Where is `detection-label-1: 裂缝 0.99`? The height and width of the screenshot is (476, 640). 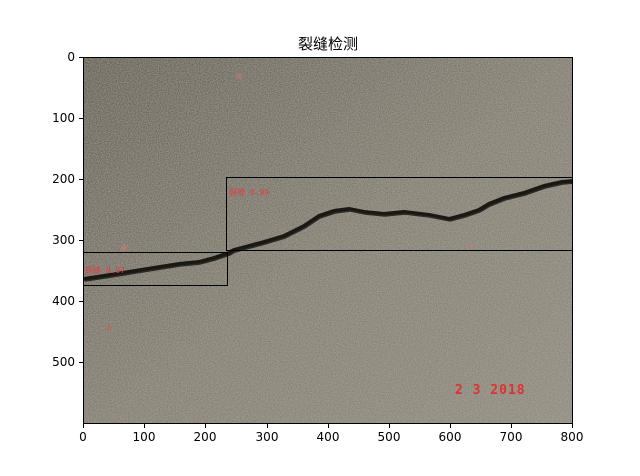 detection-label-1: 裂缝 0.99 is located at coordinates (249, 192).